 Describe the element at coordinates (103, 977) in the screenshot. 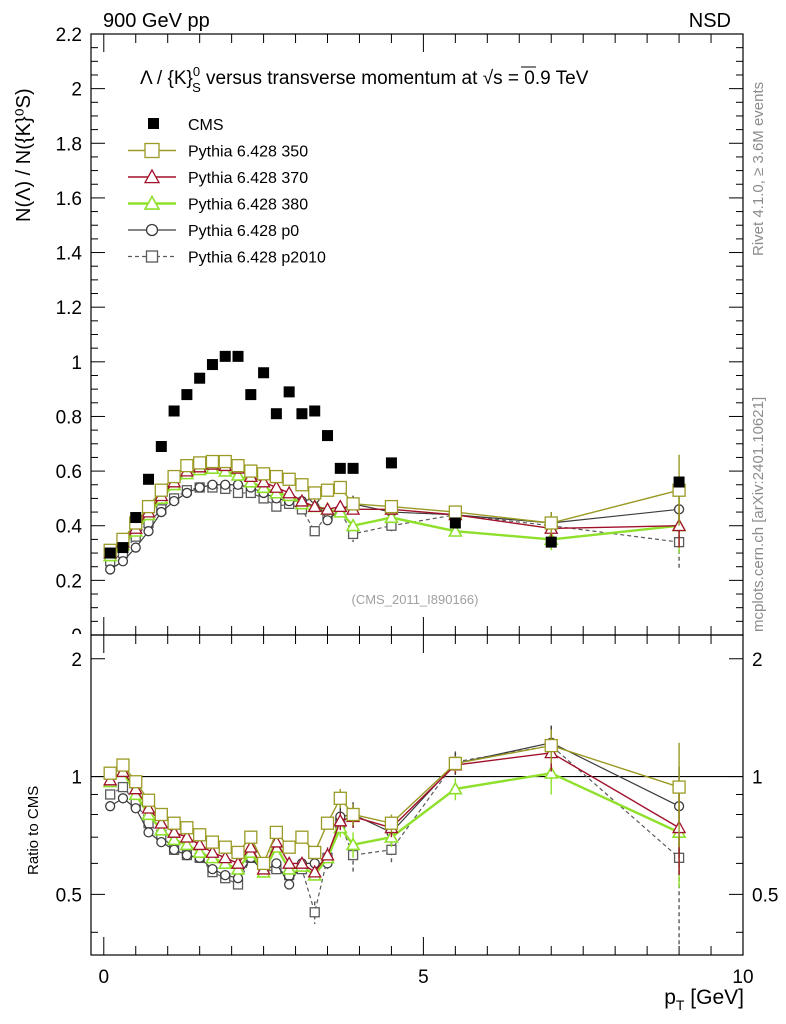

I see `x-tick-label: 0` at that location.